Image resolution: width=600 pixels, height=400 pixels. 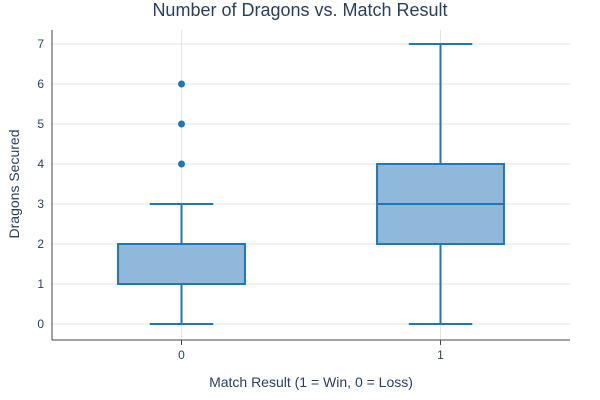 What do you see at coordinates (40, 164) in the screenshot?
I see `y-tick-label-4: 4` at bounding box center [40, 164].